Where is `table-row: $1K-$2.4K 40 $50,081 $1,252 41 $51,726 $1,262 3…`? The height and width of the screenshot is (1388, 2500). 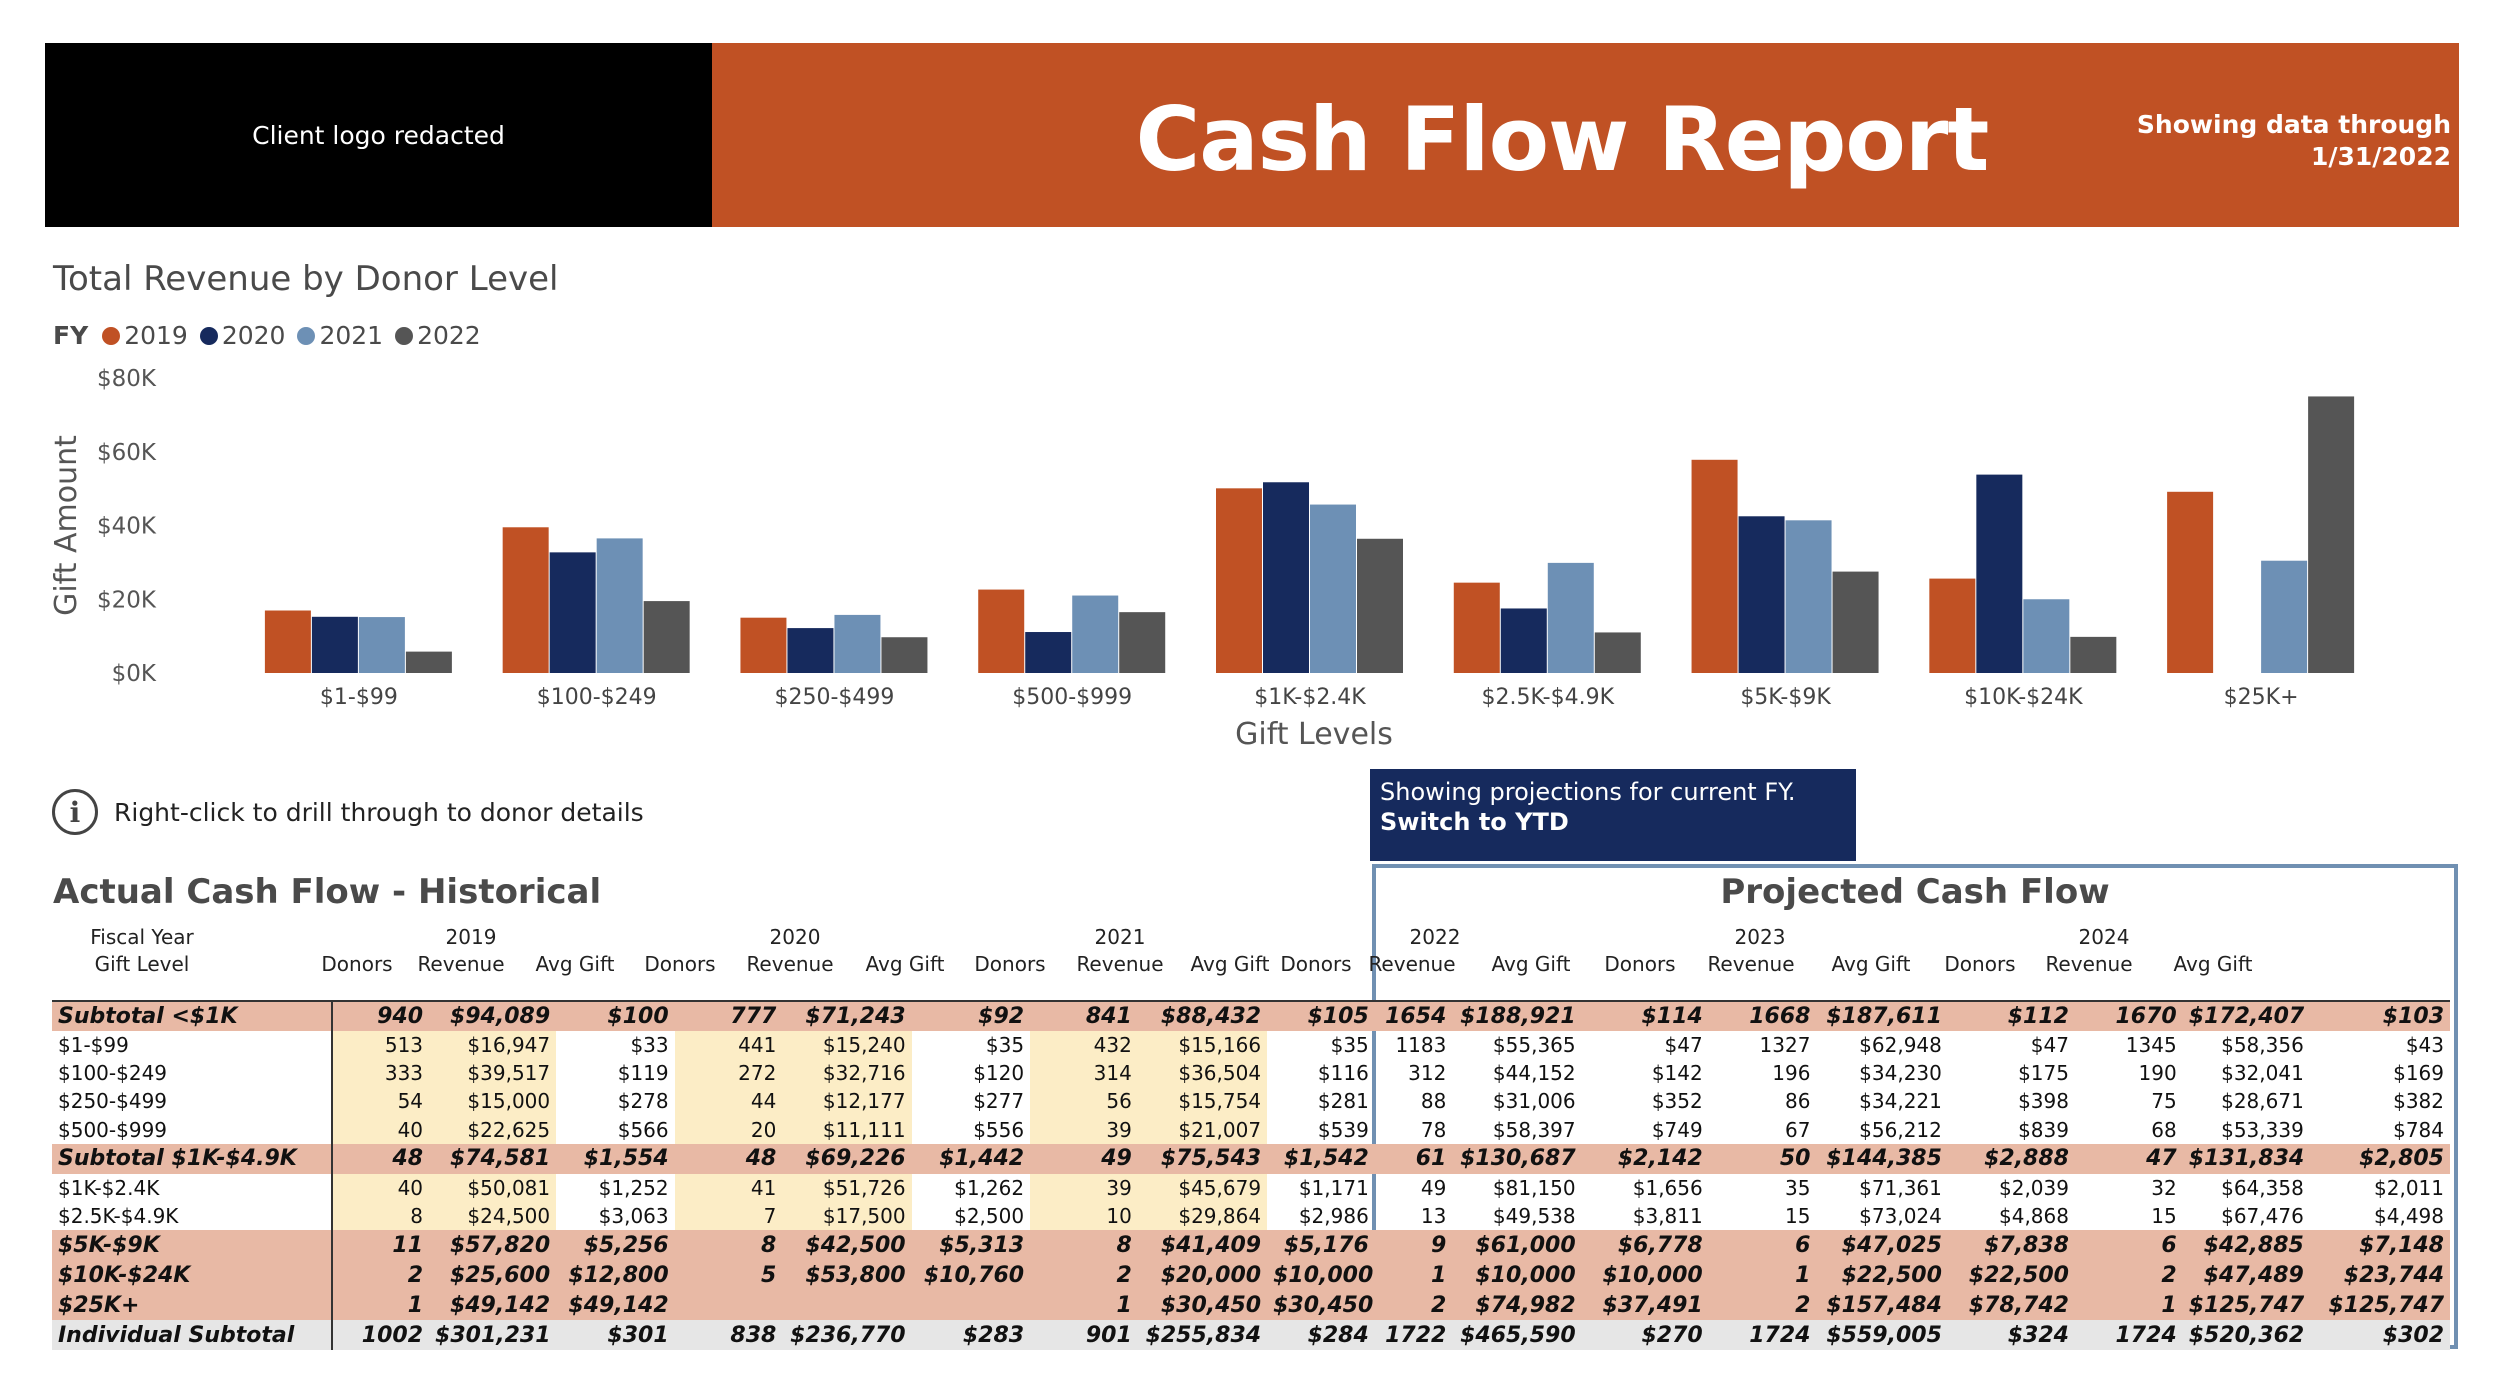
table-row: $1K-$2.4K 40 $50,081 $1,252 41 $51,726 $1,262 3… is located at coordinates (1251, 1187).